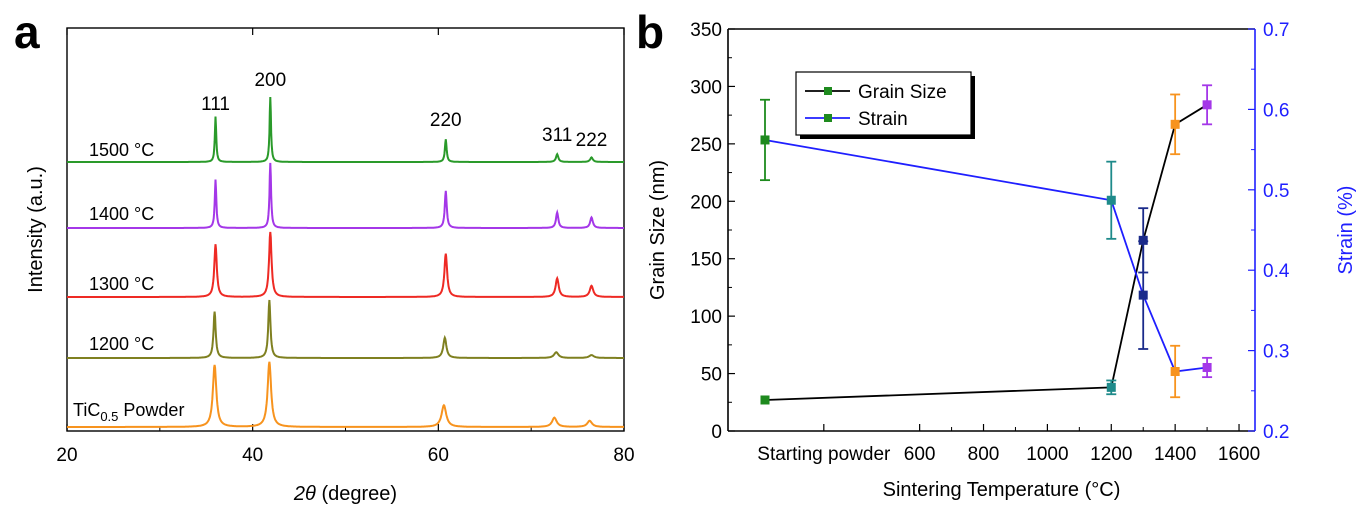  What do you see at coordinates (592, 140) in the screenshot?
I see `peak-label: 222` at bounding box center [592, 140].